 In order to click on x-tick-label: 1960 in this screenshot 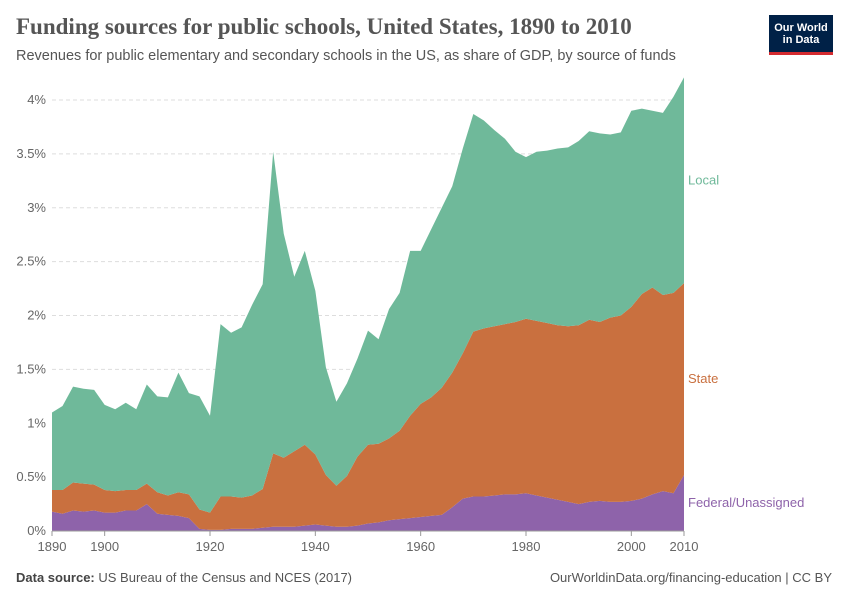, I will do `click(420, 546)`.